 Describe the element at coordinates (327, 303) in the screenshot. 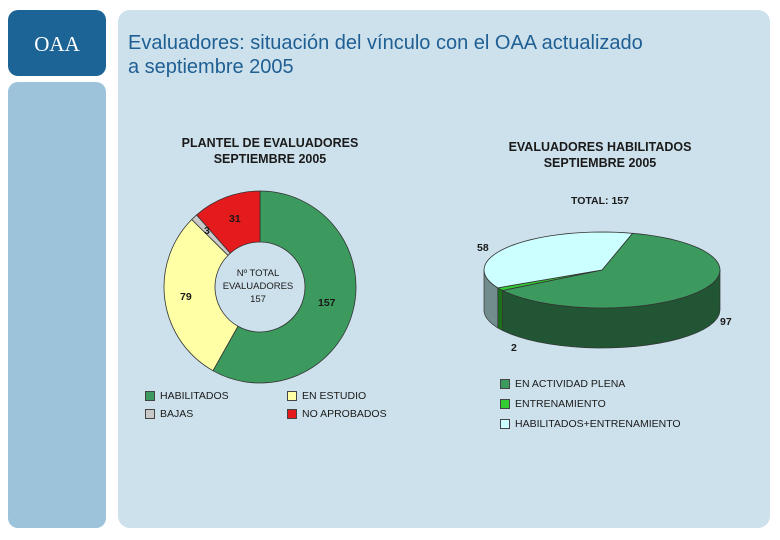

I see `donut-label-habilitados: 157` at that location.